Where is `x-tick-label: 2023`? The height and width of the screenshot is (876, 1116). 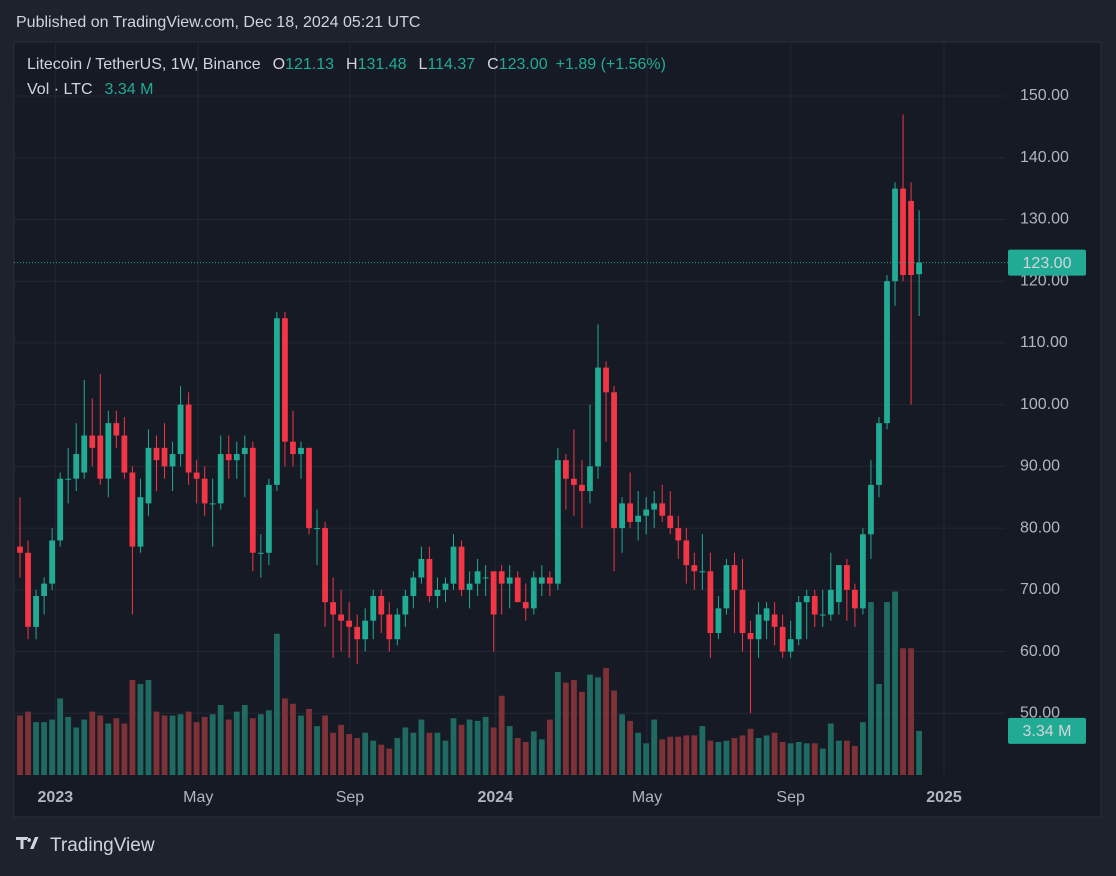 x-tick-label: 2023 is located at coordinates (56, 797).